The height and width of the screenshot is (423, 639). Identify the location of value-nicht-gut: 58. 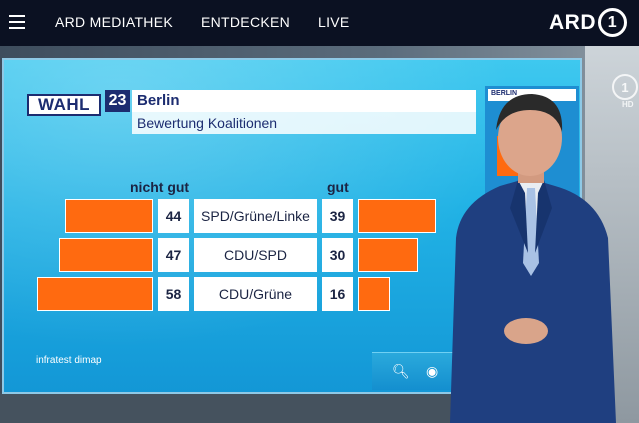
(173, 294).